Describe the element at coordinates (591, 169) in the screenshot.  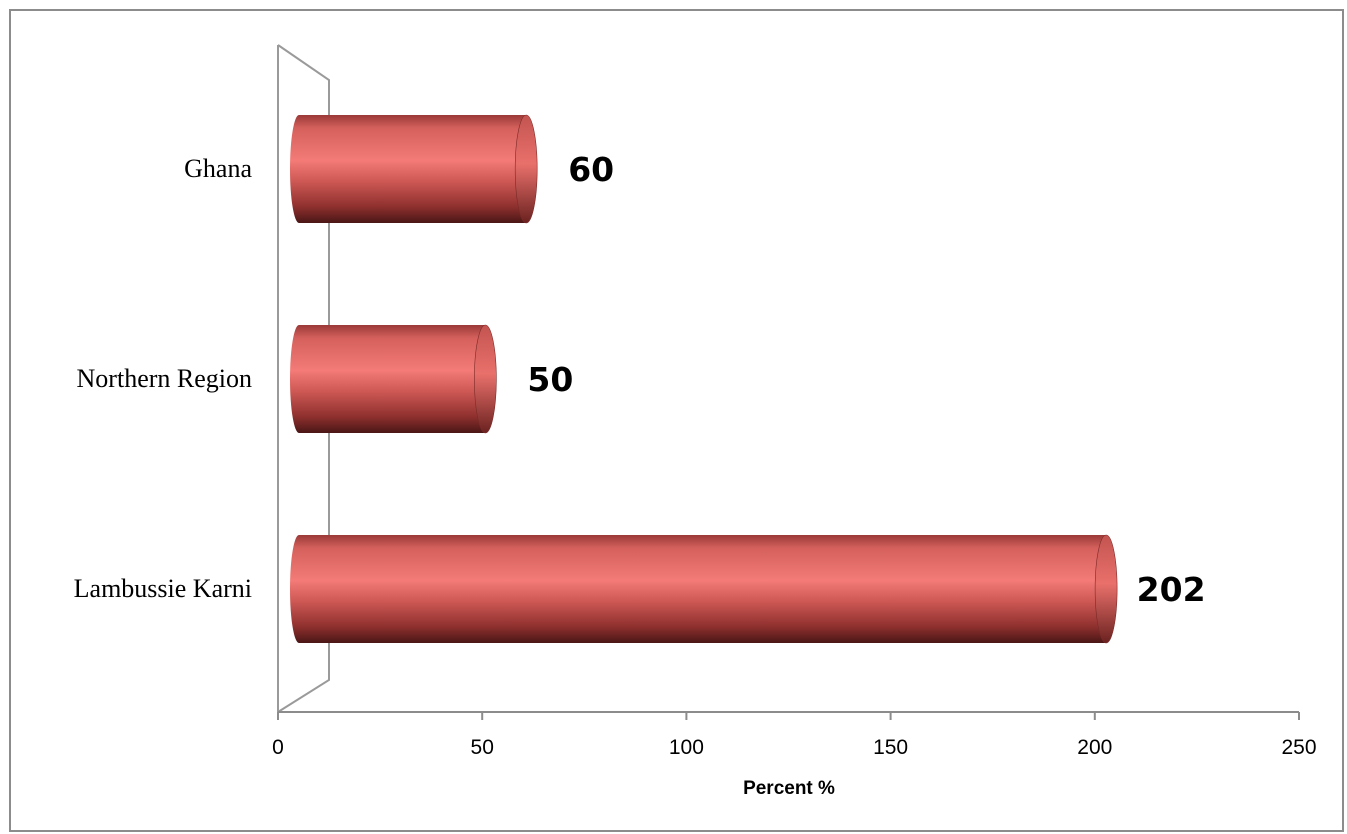
I see `data-label: 60` at that location.